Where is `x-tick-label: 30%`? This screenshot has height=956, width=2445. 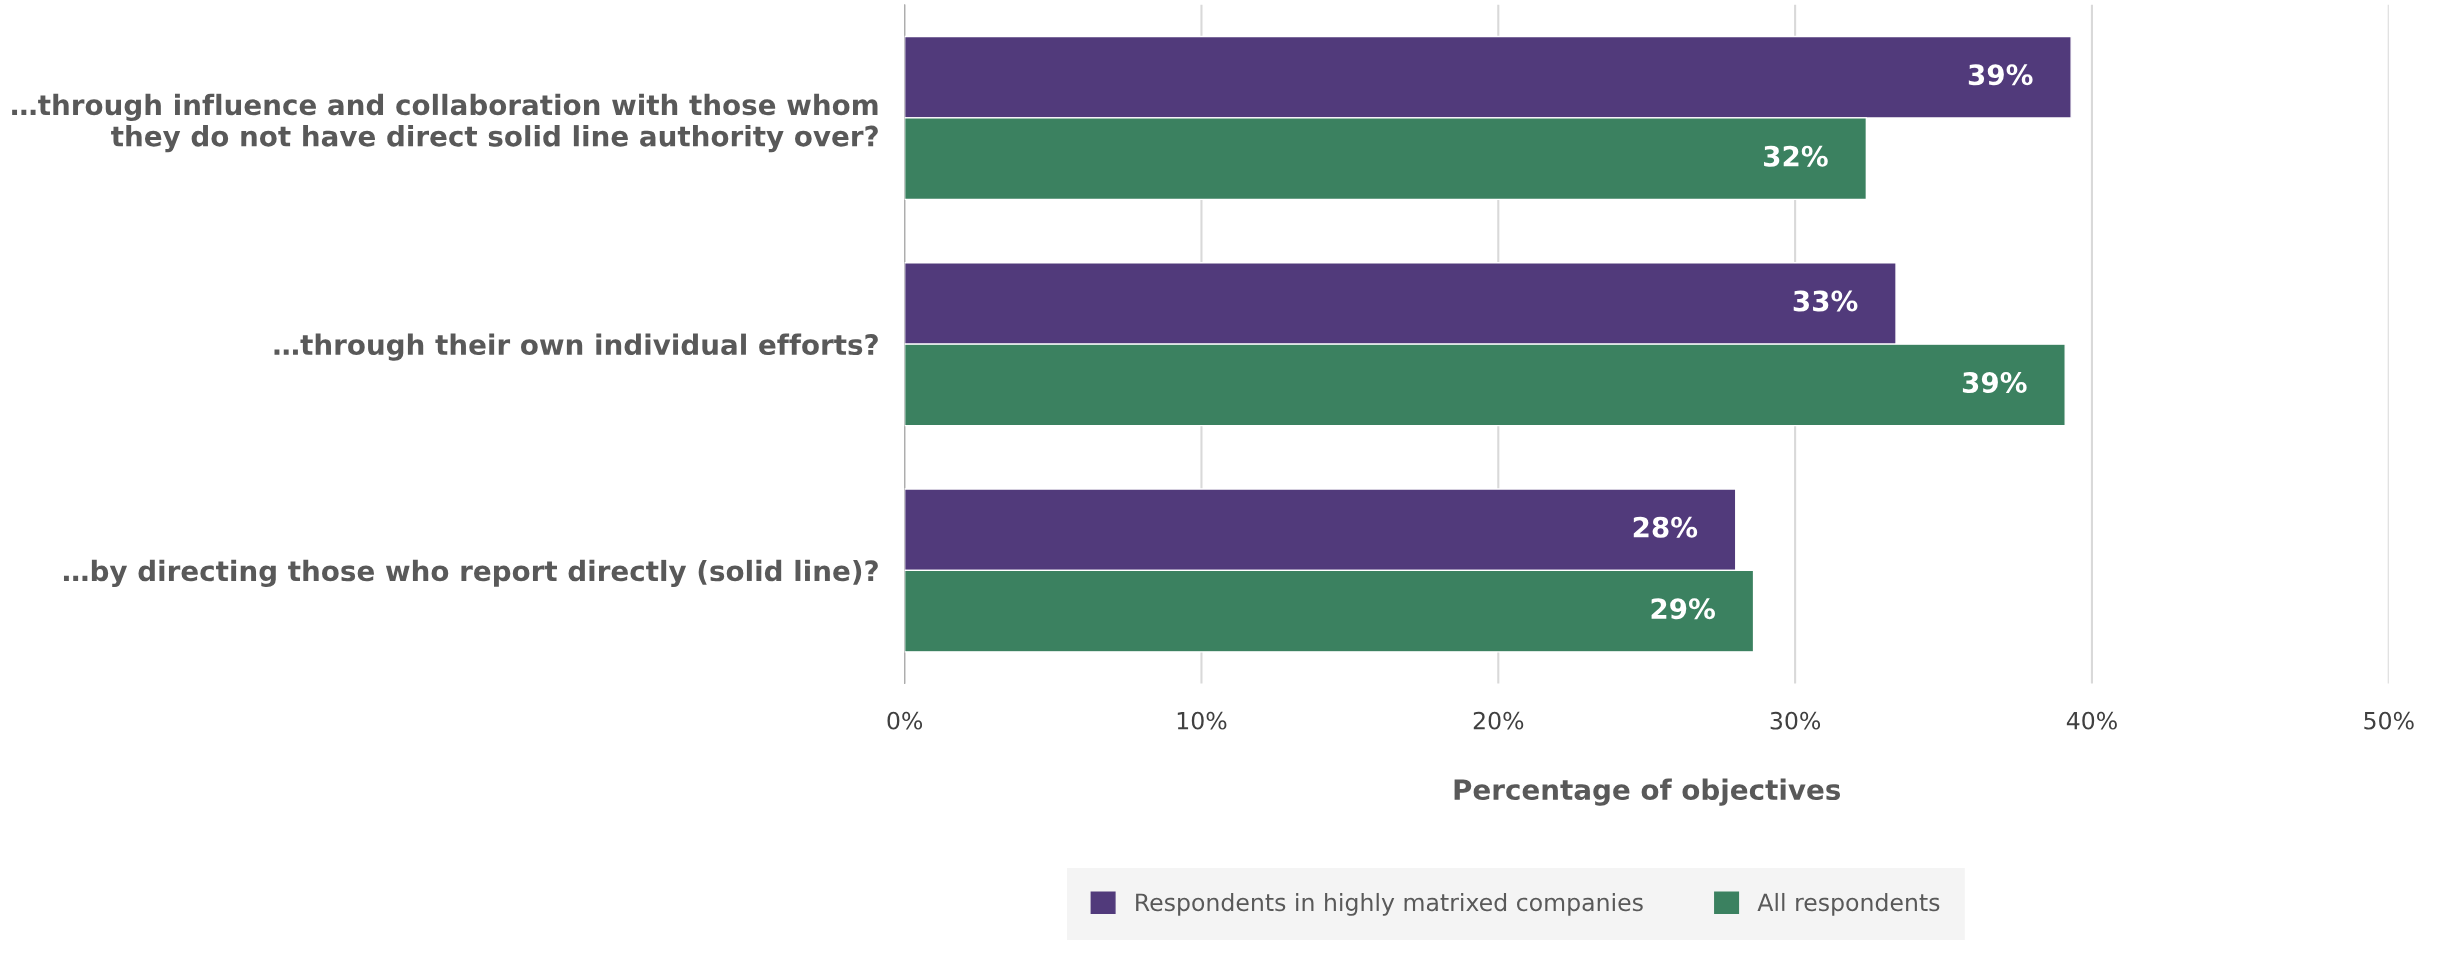
x-tick-label: 30% is located at coordinates (1795, 720).